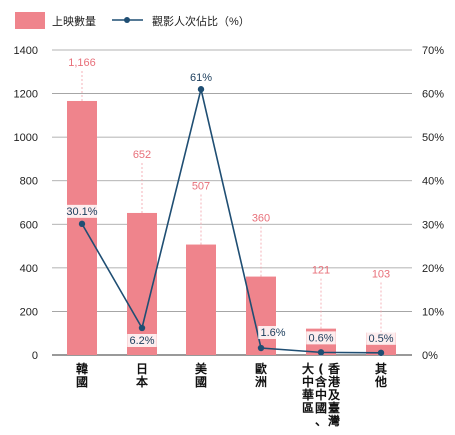  Describe the element at coordinates (142, 375) in the screenshot. I see `category-label: 日本` at that location.